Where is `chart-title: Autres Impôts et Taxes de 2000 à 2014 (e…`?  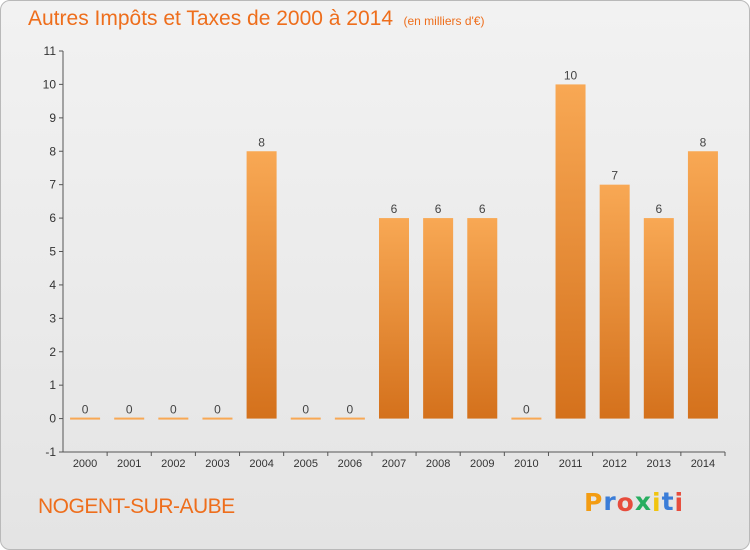
chart-title: Autres Impôts et Taxes de 2000 à 2014 (e… is located at coordinates (256, 19).